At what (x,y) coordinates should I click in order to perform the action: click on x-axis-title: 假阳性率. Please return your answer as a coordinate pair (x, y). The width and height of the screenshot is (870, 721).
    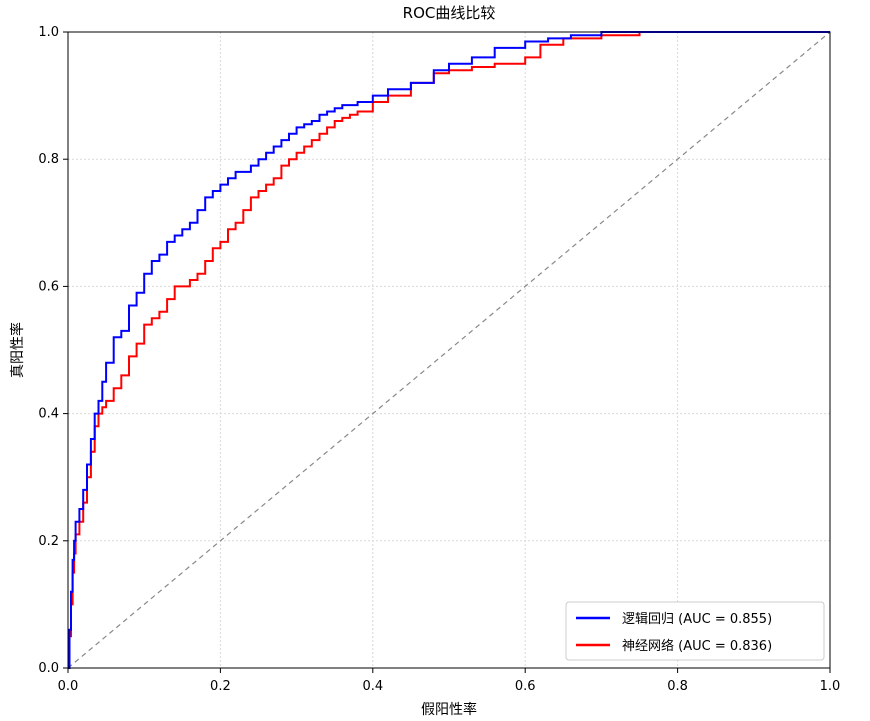
    Looking at the image, I should click on (449, 708).